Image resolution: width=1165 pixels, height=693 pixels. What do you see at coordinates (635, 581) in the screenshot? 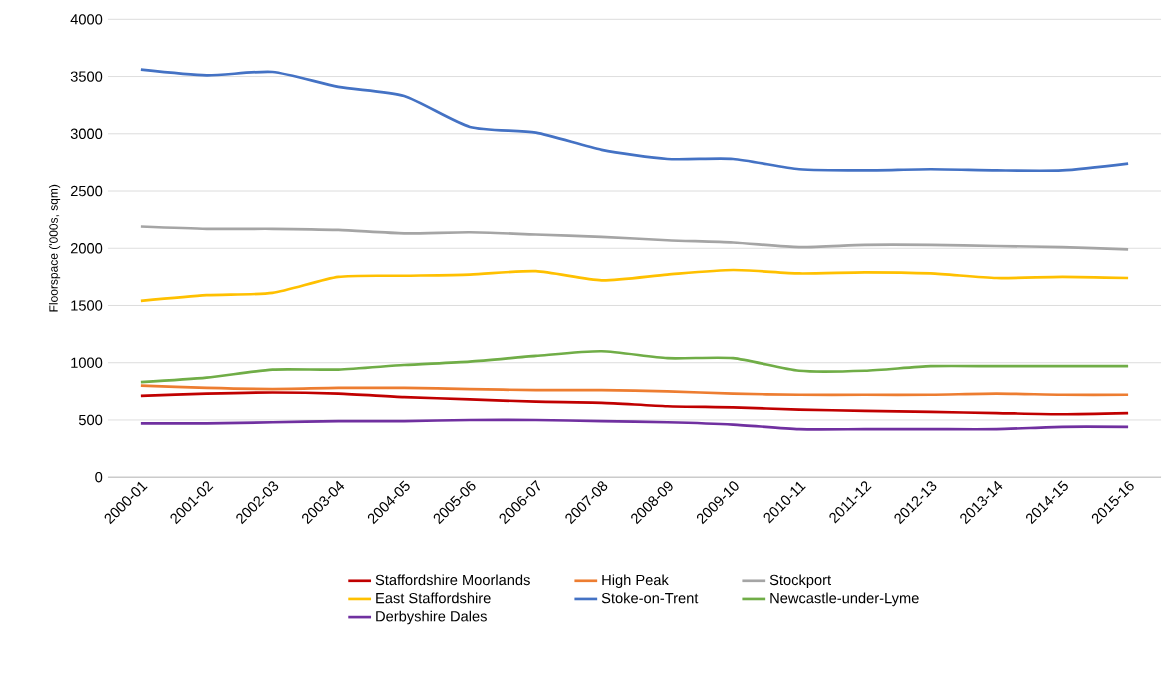
I see `legend-label: High Peak` at bounding box center [635, 581].